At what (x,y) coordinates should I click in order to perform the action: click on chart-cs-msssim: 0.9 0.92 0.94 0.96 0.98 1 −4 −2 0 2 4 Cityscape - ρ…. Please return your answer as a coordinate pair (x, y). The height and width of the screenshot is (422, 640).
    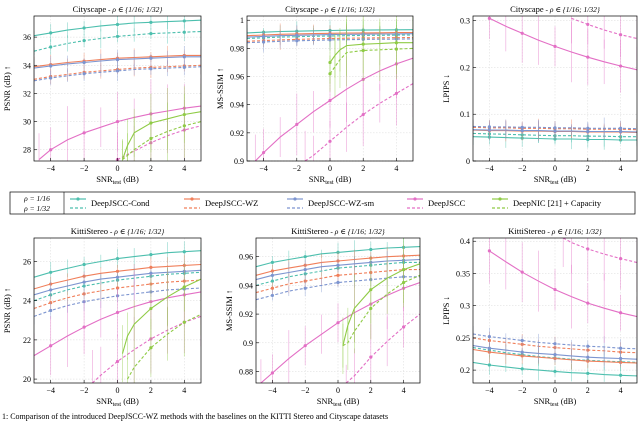
    Looking at the image, I should click on (314, 95).